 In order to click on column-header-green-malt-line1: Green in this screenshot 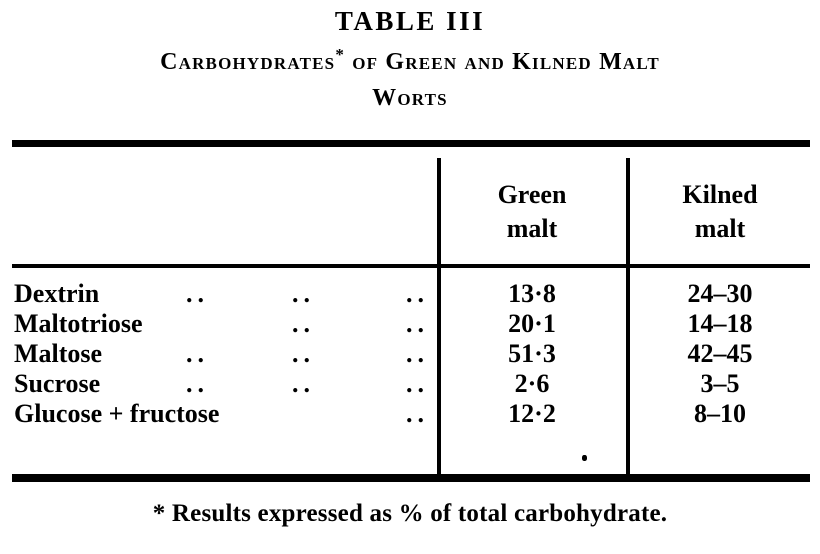, I will do `click(532, 194)`.